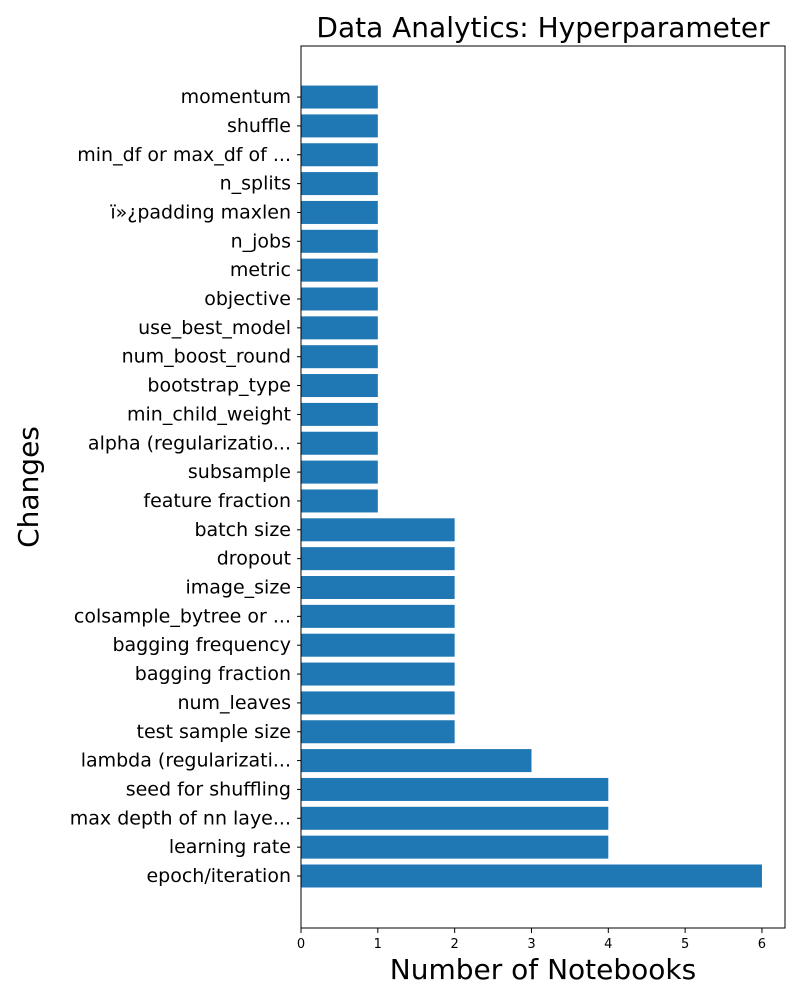  What do you see at coordinates (247, 299) in the screenshot?
I see `category-label: objective` at bounding box center [247, 299].